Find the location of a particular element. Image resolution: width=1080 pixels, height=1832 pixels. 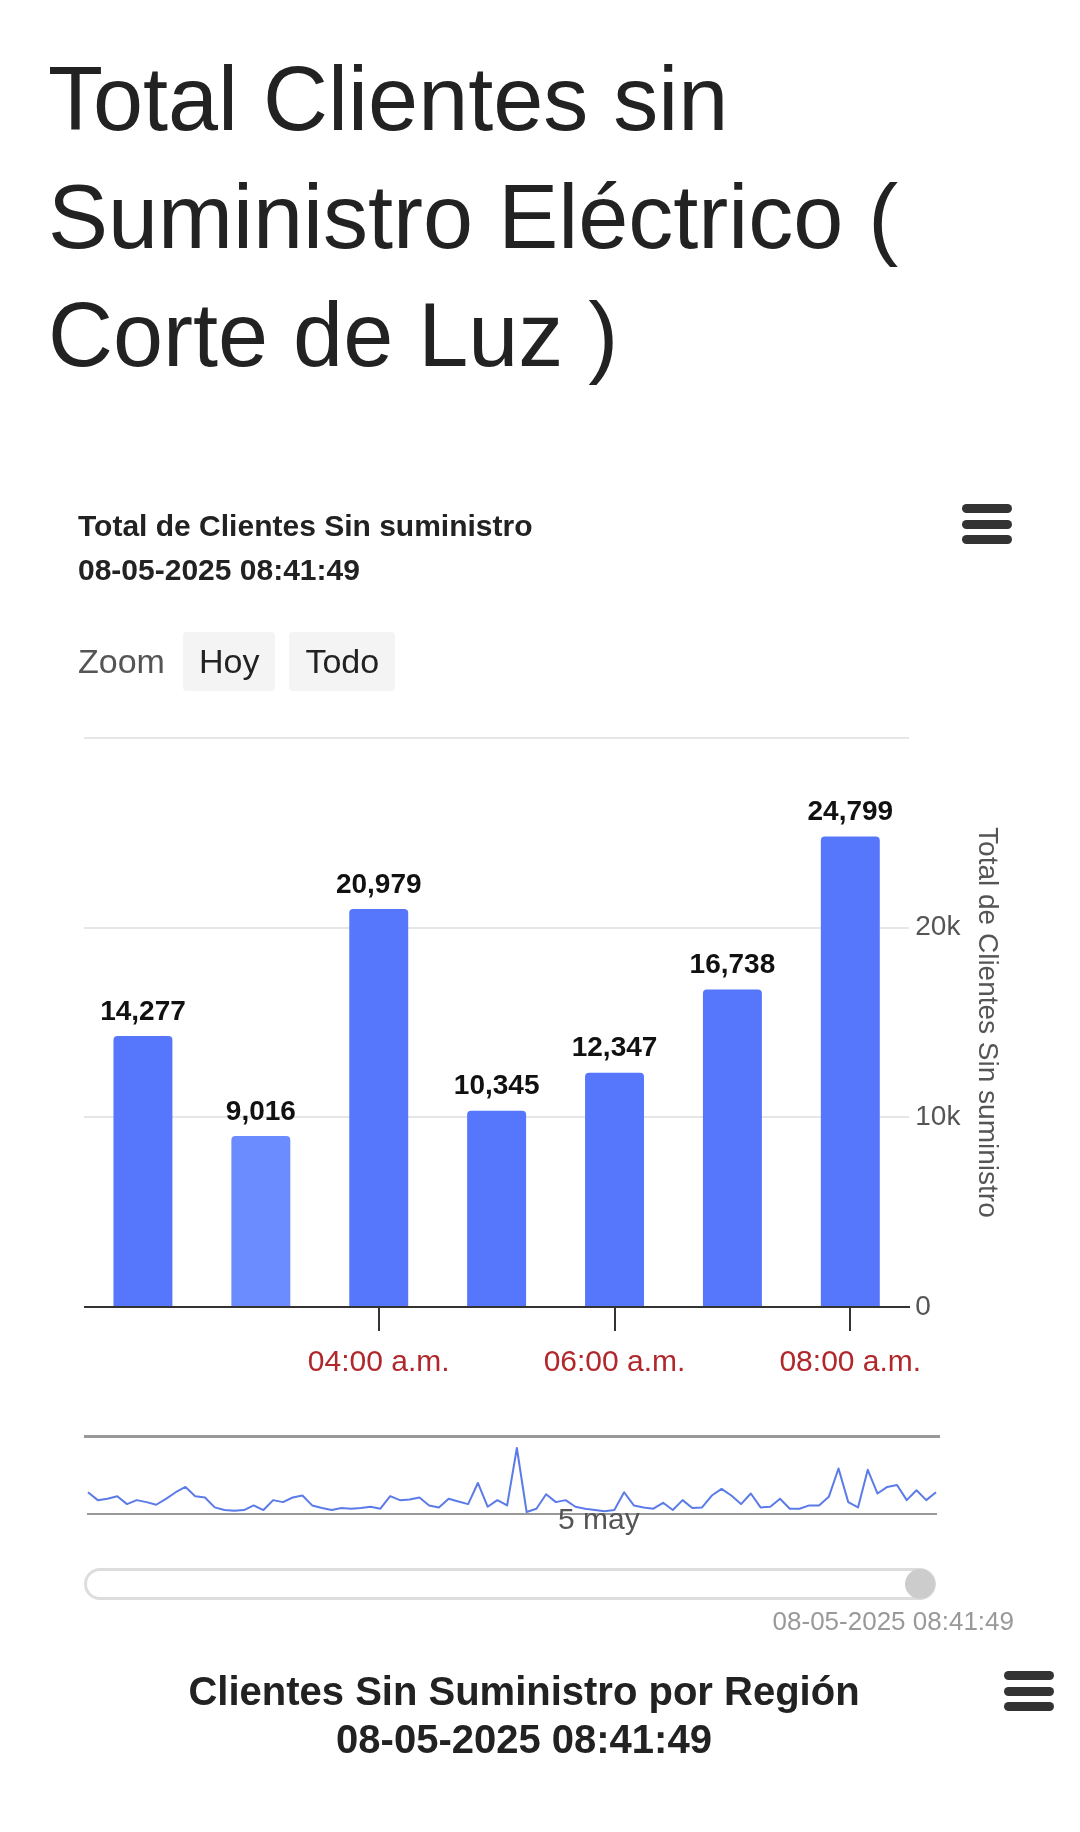

text: Todo is located at coordinates (342, 661).